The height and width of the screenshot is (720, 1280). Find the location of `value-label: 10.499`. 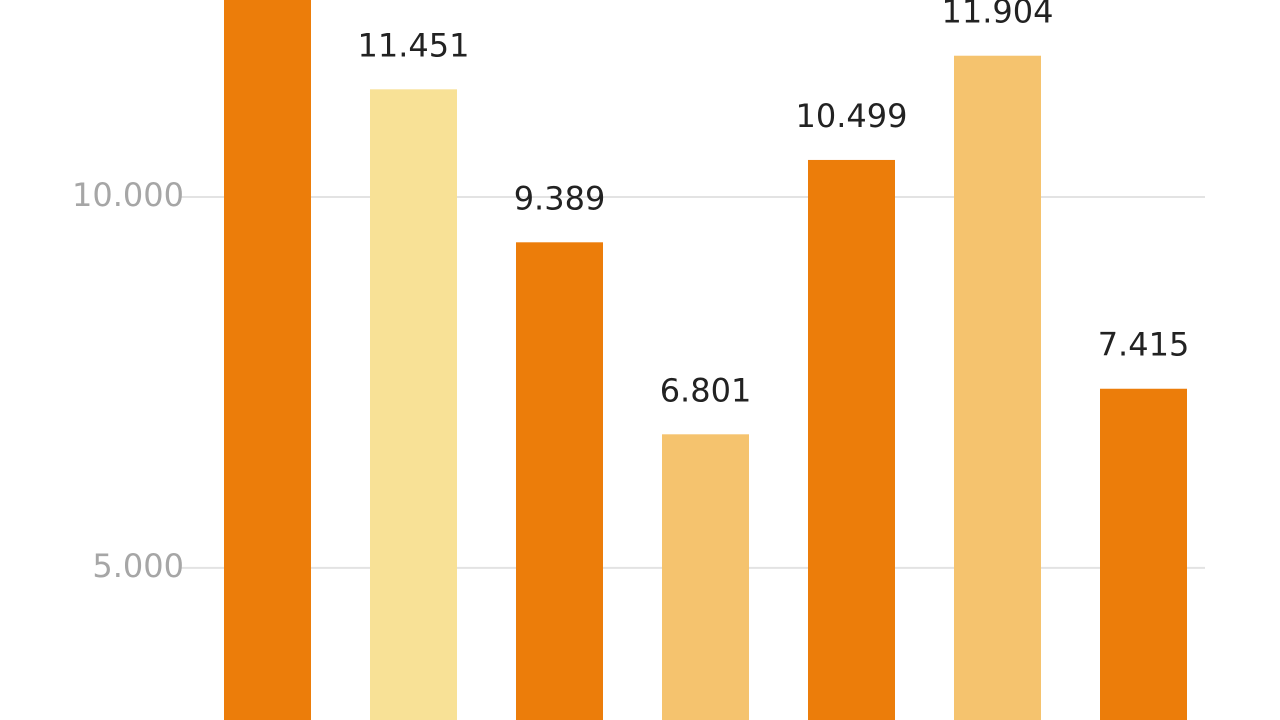

value-label: 10.499 is located at coordinates (852, 116).